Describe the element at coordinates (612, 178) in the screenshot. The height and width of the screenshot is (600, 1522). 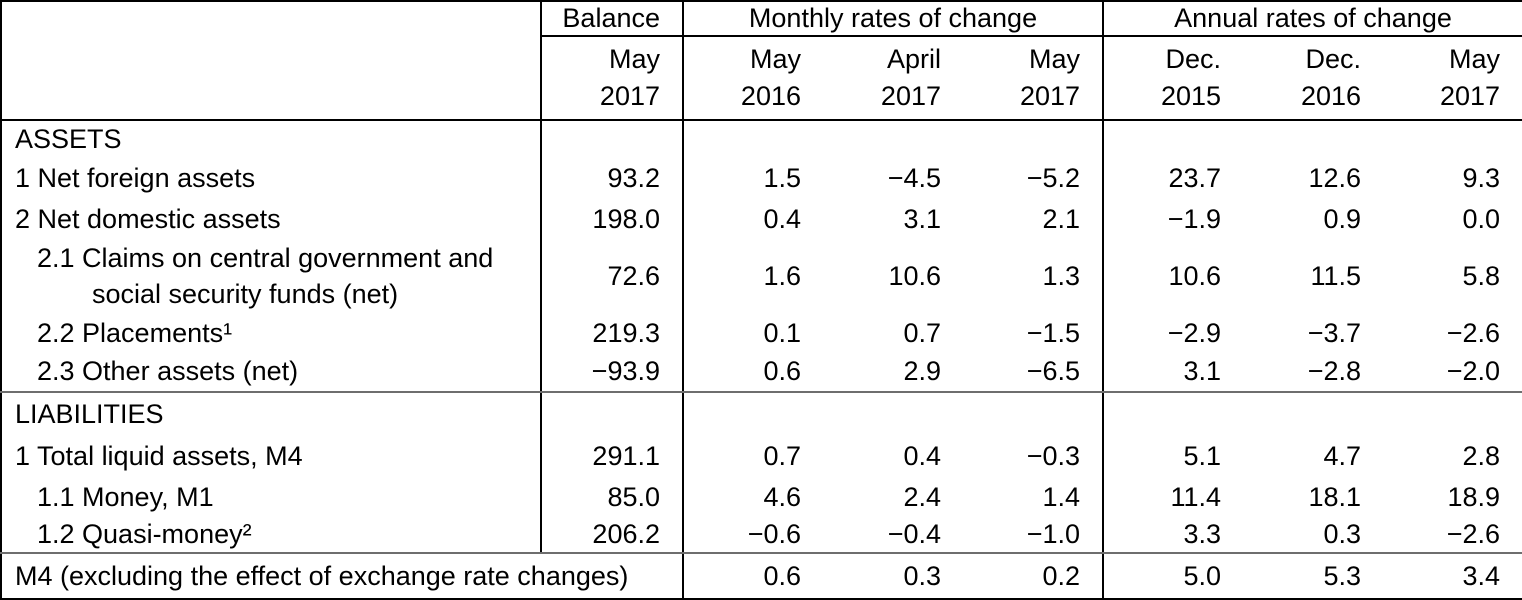
I see `cell-balance: 93.2` at that location.